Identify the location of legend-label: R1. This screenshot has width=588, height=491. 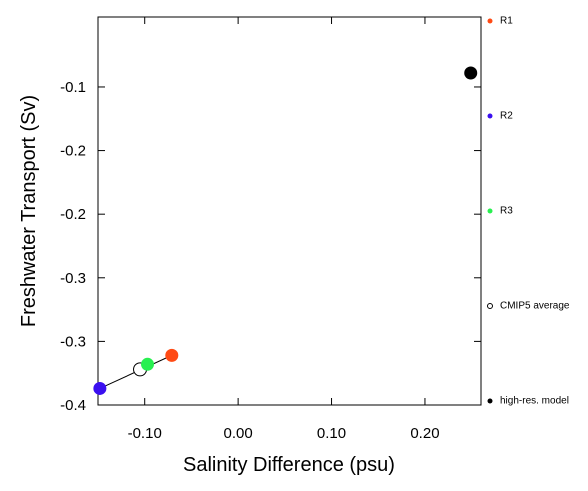
(506, 21).